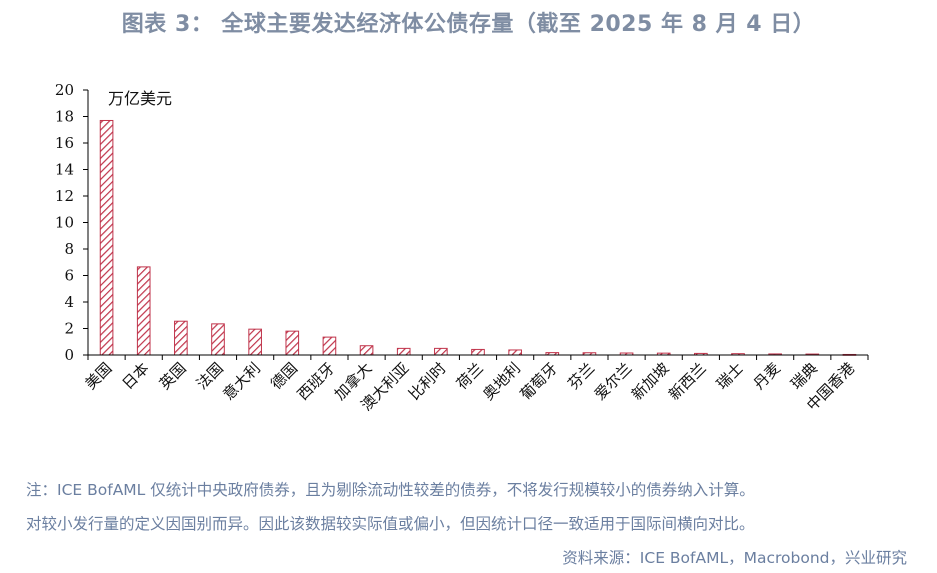 Image resolution: width=937 pixels, height=573 pixels. Describe the element at coordinates (241, 381) in the screenshot. I see `x-tick-label: 意大利` at that location.